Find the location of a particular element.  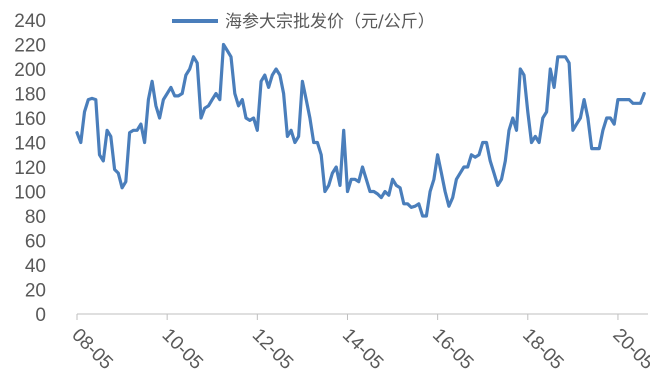

y-tick-label: 160 is located at coordinates (30, 119).